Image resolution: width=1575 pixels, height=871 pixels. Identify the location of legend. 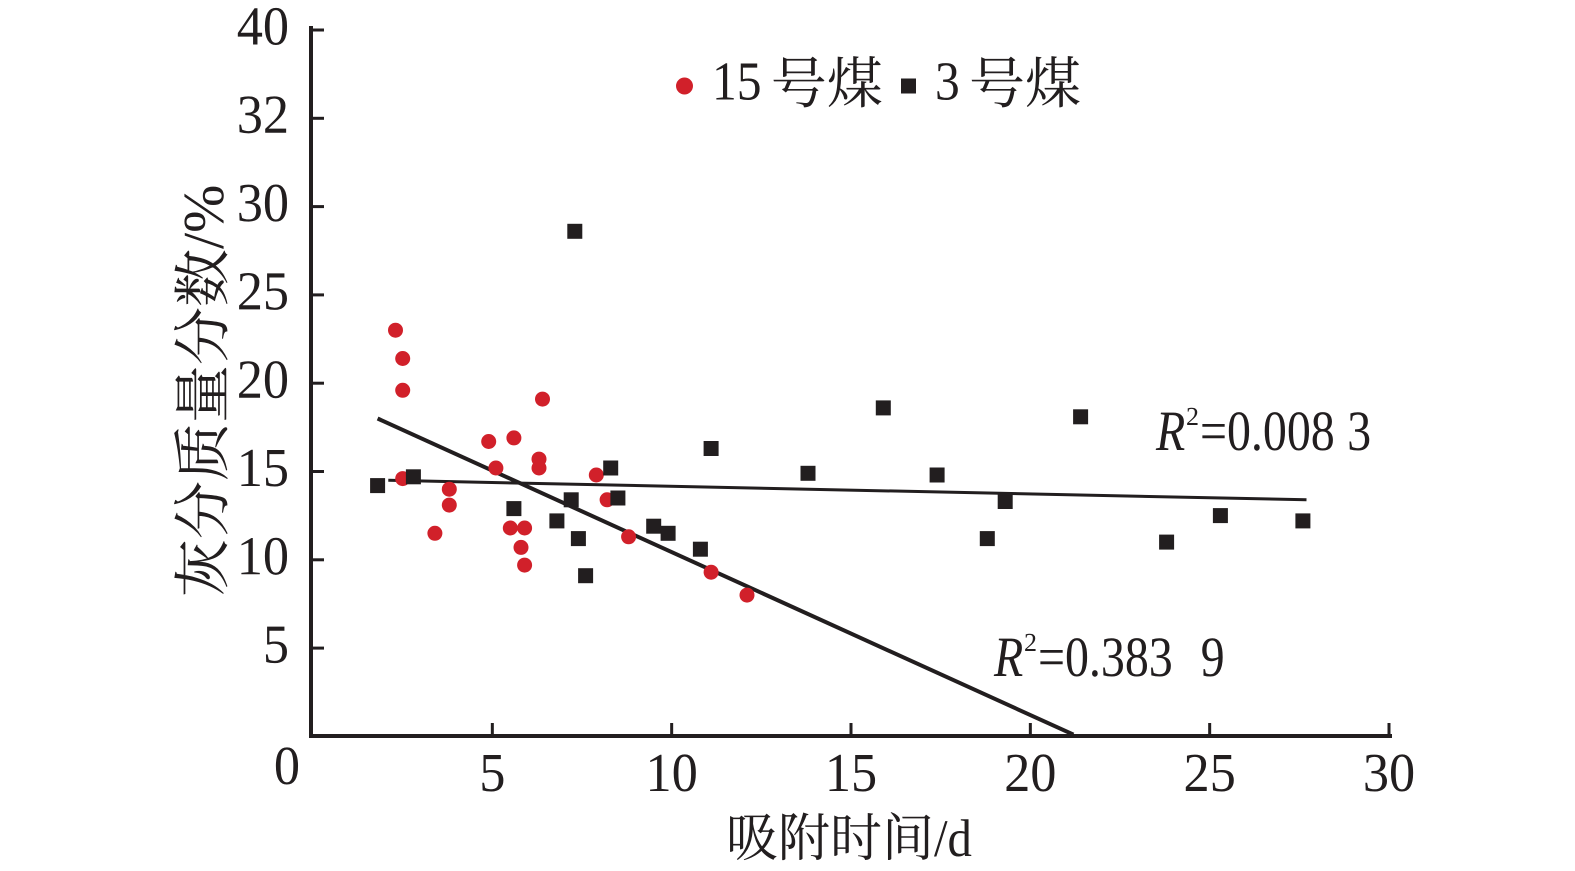
(878, 82).